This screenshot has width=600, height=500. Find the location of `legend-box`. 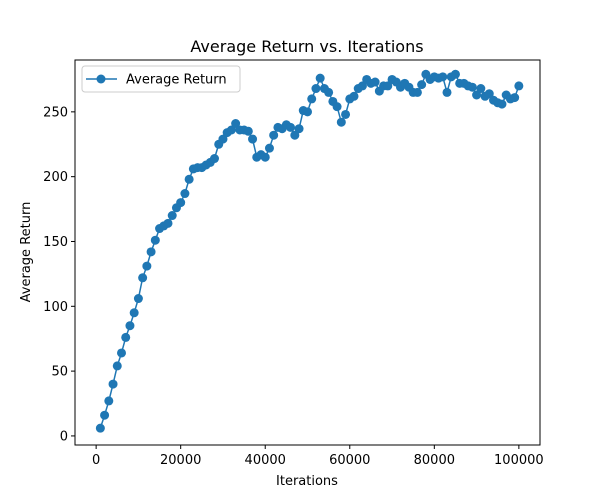

legend-box is located at coordinates (161, 79).